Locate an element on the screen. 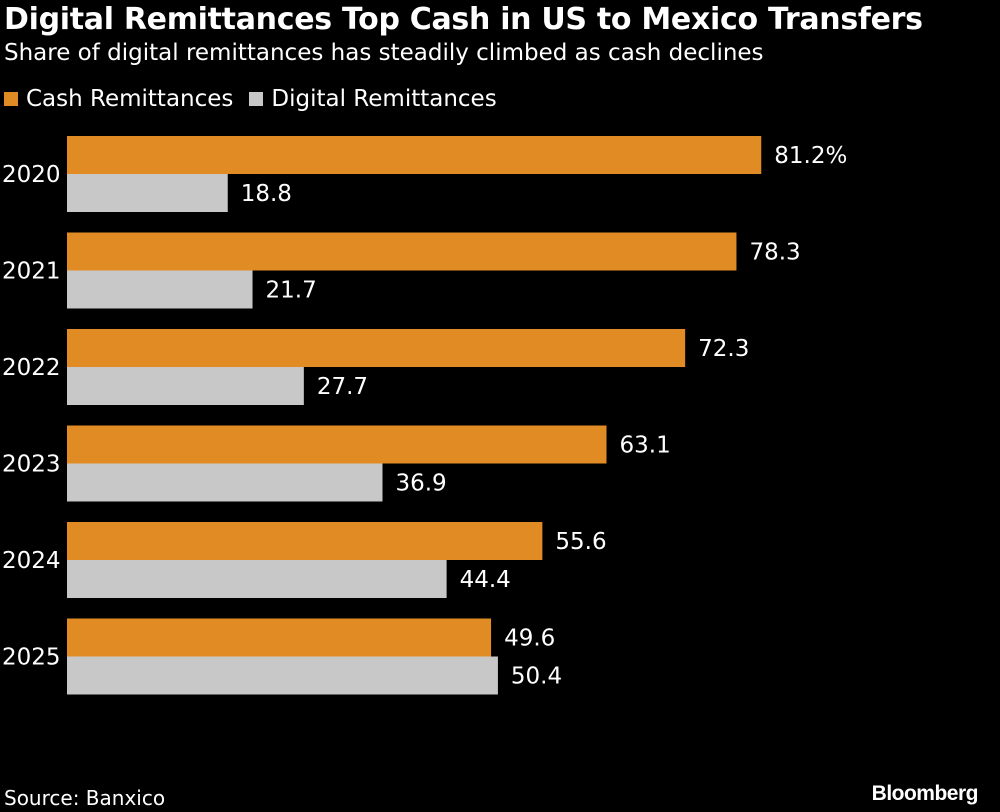 This screenshot has height=812, width=1000. bar-cash-2022 is located at coordinates (376, 348).